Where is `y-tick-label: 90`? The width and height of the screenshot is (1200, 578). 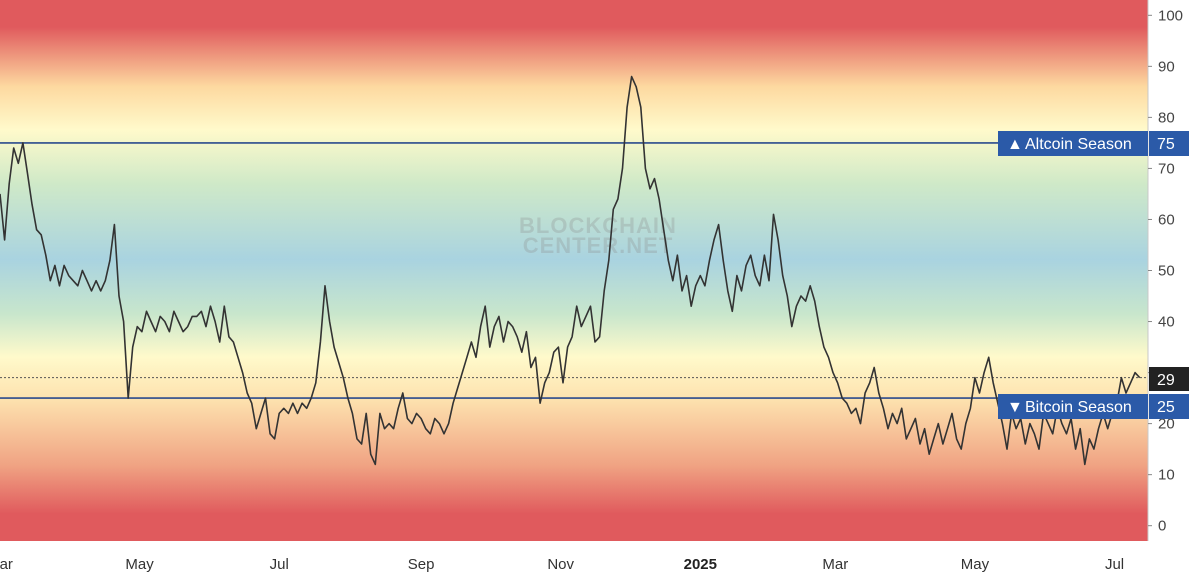
y-tick-label: 90 is located at coordinates (1166, 66).